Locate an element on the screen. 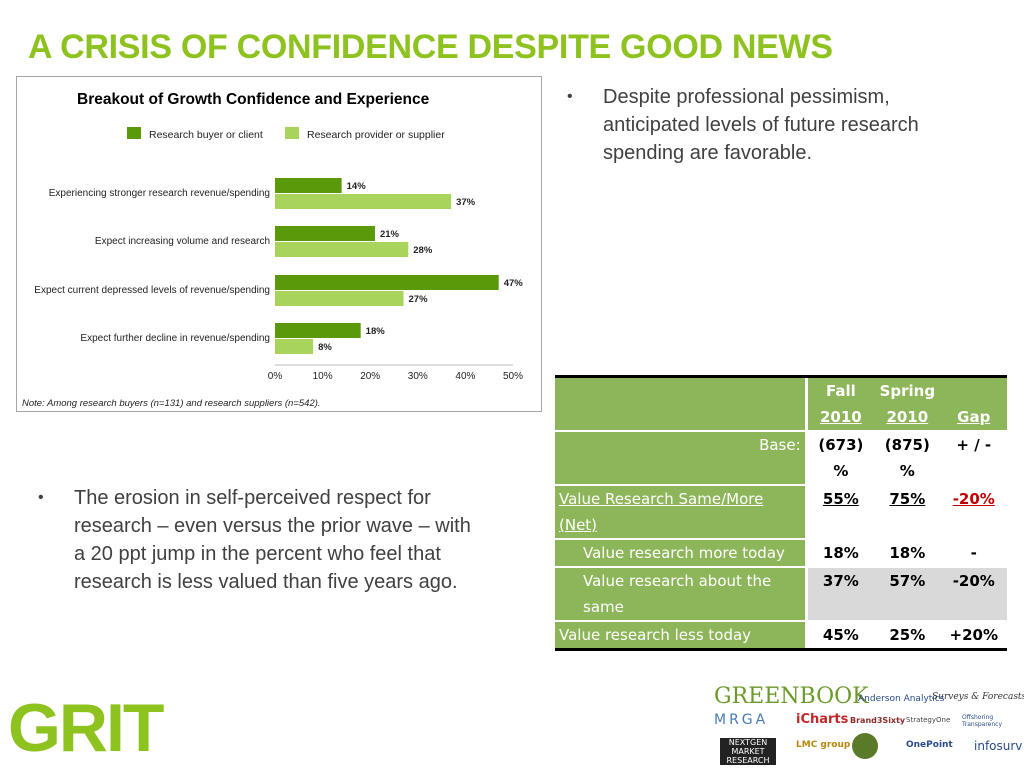 The width and height of the screenshot is (1024, 768). header-fall-year: 2010 is located at coordinates (841, 417).